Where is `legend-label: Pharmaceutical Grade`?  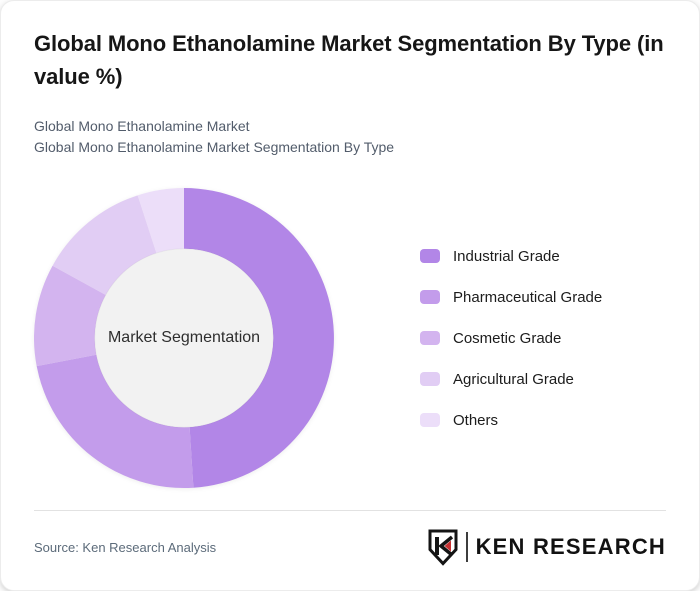 legend-label: Pharmaceutical Grade is located at coordinates (528, 297).